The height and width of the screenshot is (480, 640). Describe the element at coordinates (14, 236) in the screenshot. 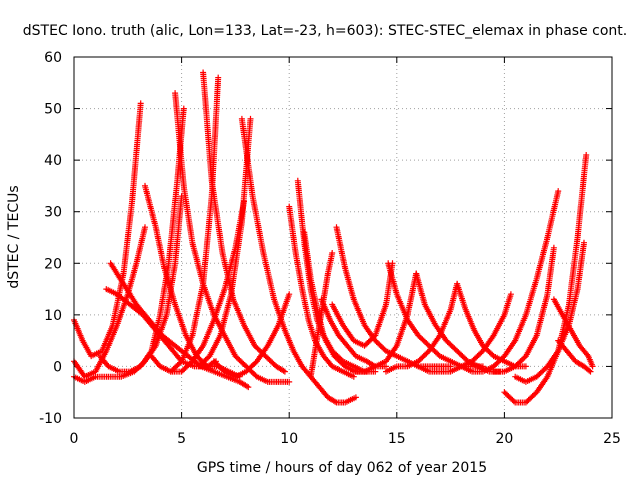

I see `y-axis-label: dSTEC / TECUs` at that location.